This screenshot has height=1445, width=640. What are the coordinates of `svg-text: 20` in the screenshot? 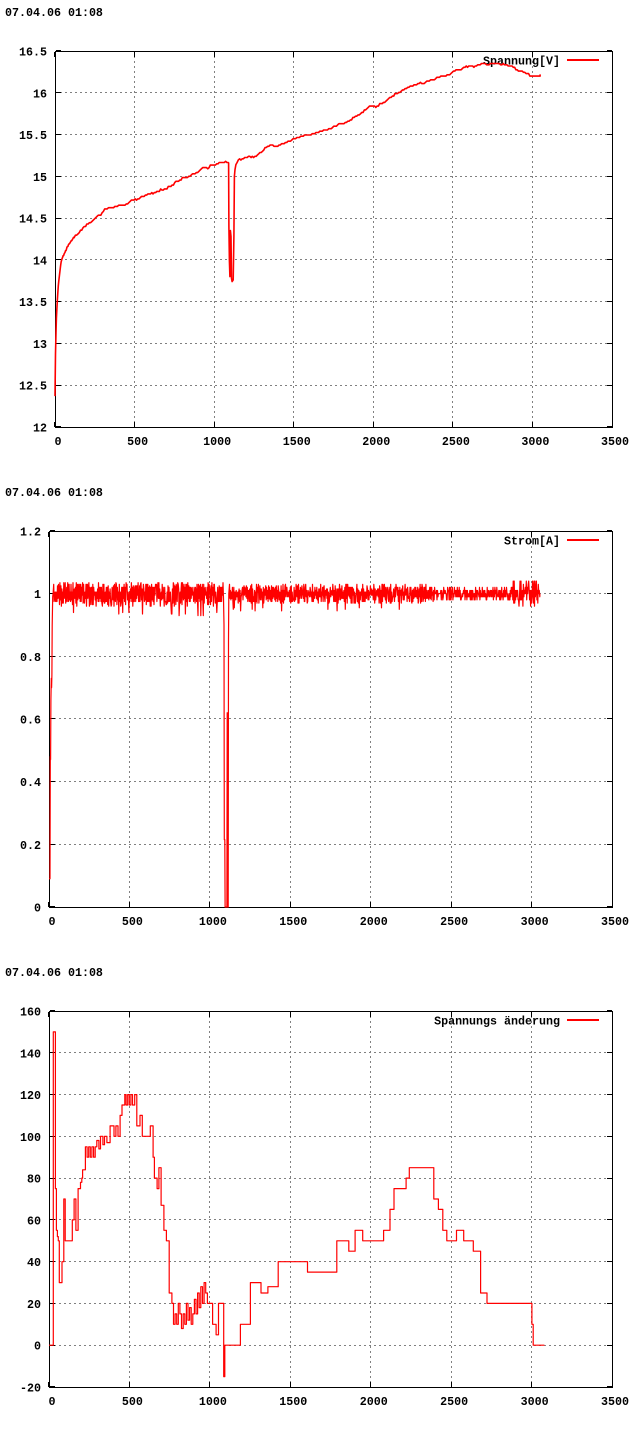 It's located at (34, 1305).